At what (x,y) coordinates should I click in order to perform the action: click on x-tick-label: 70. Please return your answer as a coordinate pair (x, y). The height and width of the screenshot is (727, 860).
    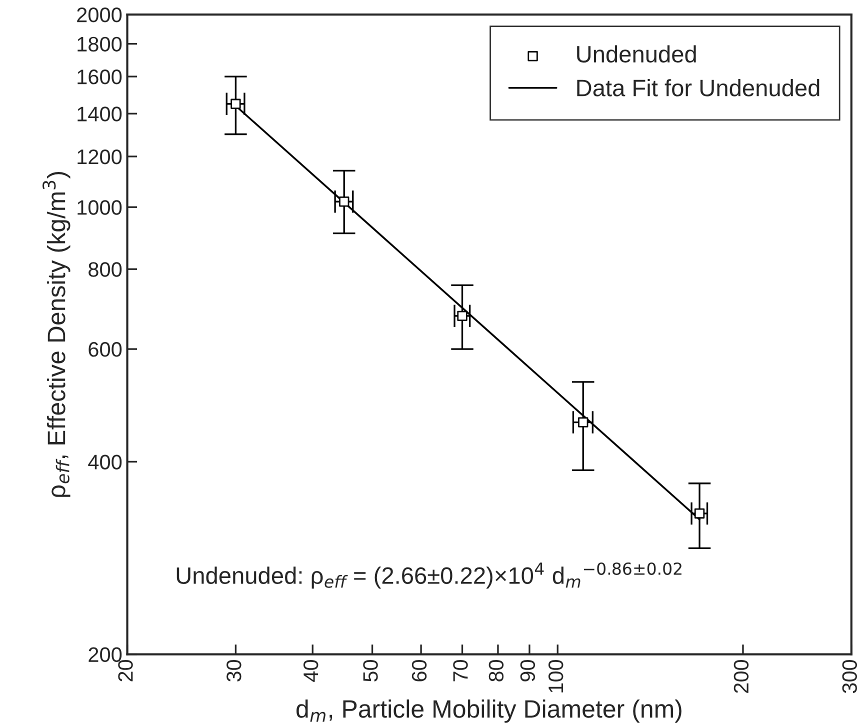
    Looking at the image, I should click on (460, 671).